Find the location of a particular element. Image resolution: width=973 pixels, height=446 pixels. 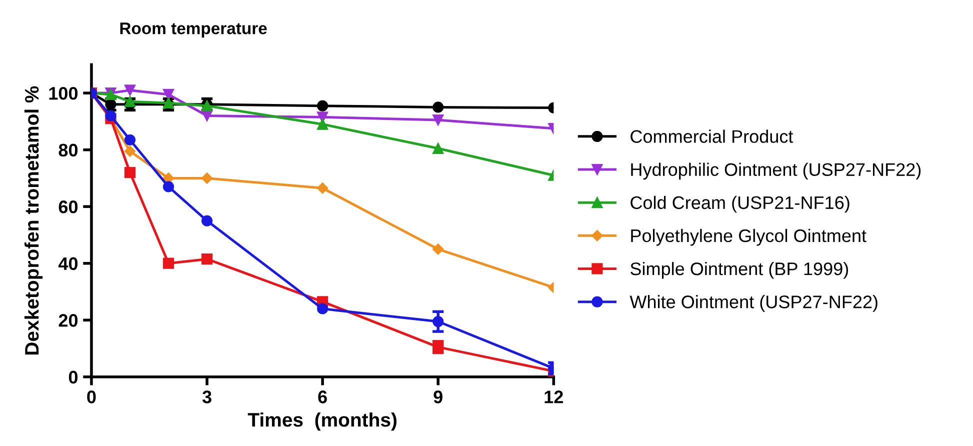

y-tick-label: 0 is located at coordinates (73, 377).